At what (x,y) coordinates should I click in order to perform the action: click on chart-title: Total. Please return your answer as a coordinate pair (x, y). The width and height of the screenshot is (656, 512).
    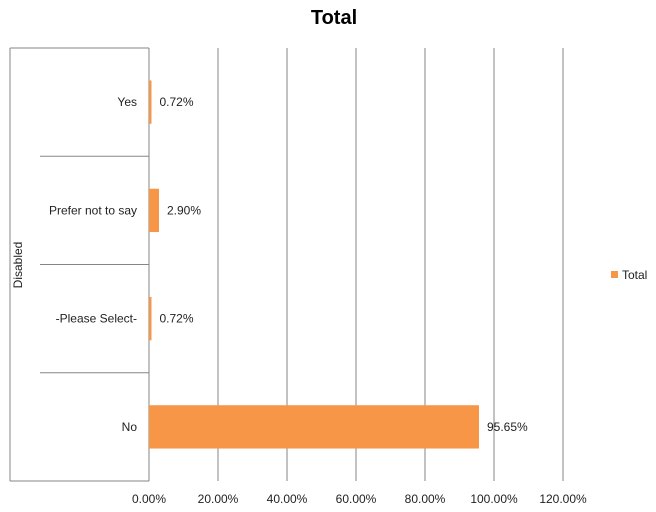
    Looking at the image, I should click on (334, 18).